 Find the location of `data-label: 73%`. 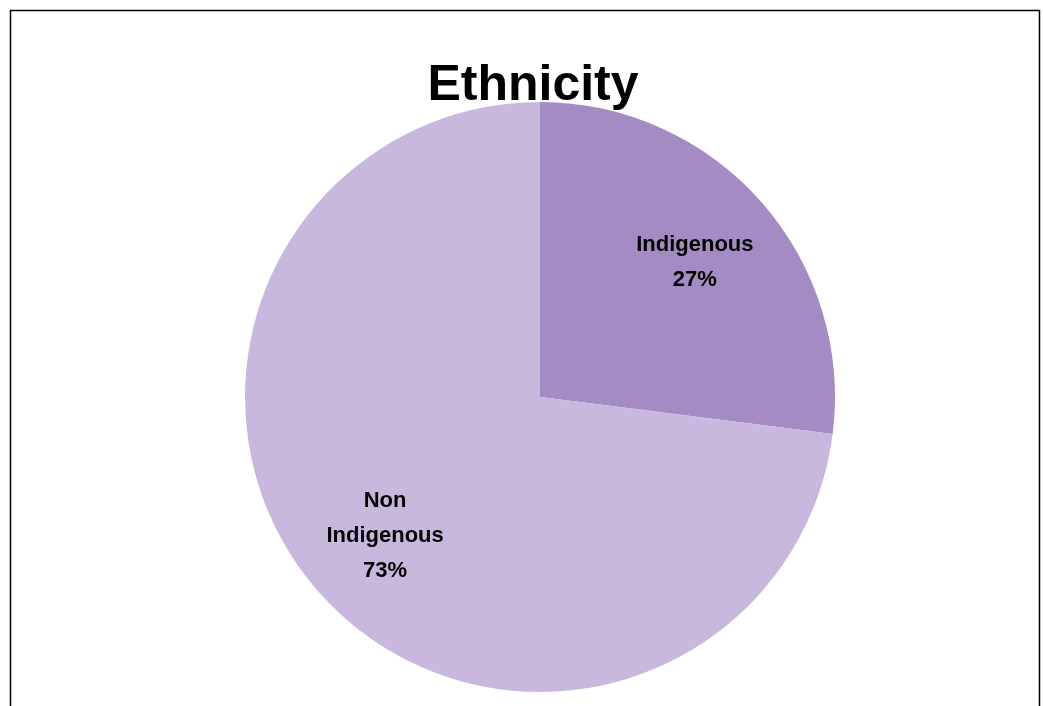

data-label: 73% is located at coordinates (385, 569).